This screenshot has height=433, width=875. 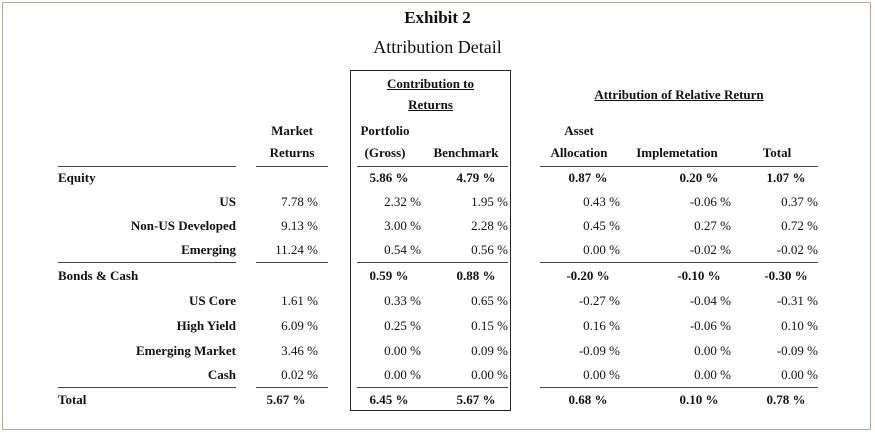 I want to click on header-contribution-line2: Returns, so click(x=430, y=104).